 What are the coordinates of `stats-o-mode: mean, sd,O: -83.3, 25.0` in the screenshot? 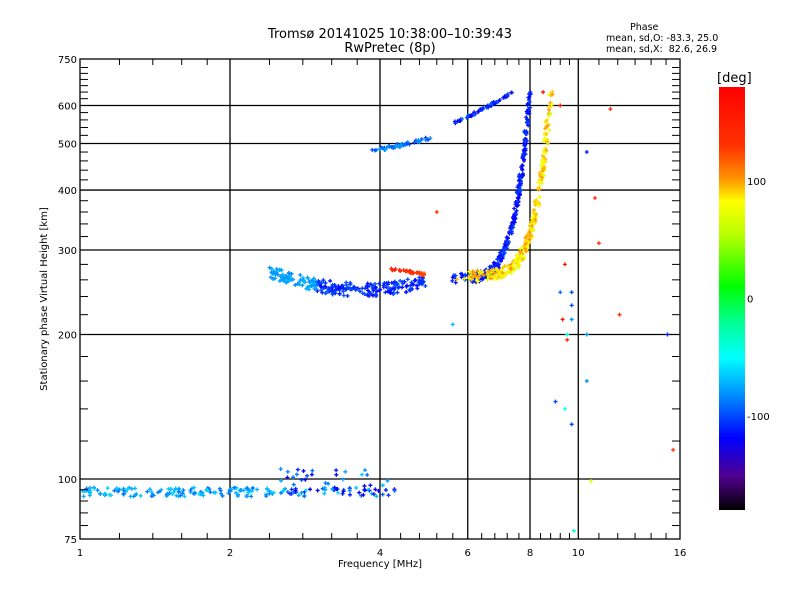 It's located at (662, 38).